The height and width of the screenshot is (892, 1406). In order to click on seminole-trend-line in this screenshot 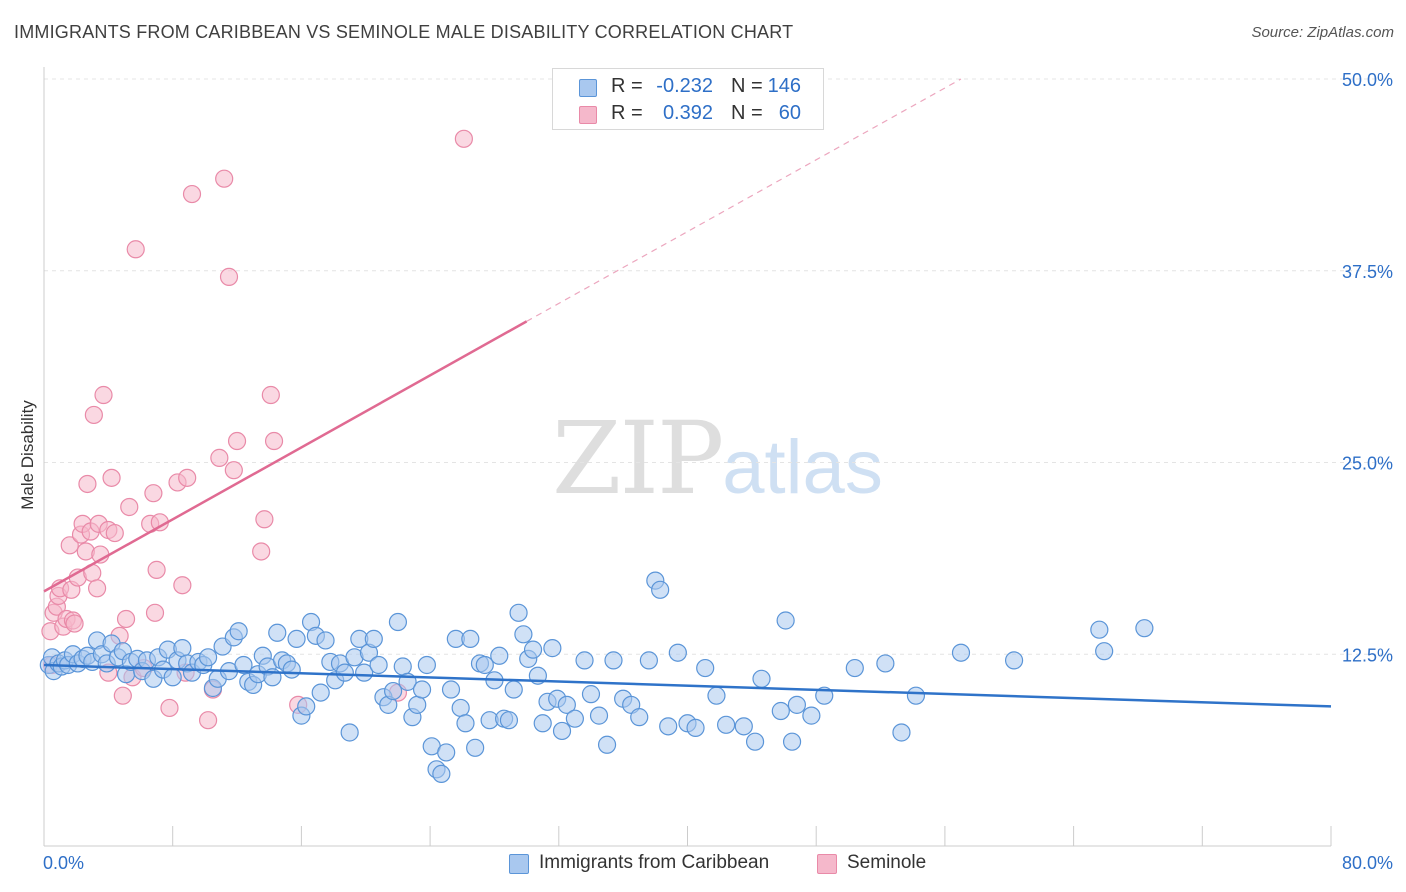, I will do `click(285, 456)`.